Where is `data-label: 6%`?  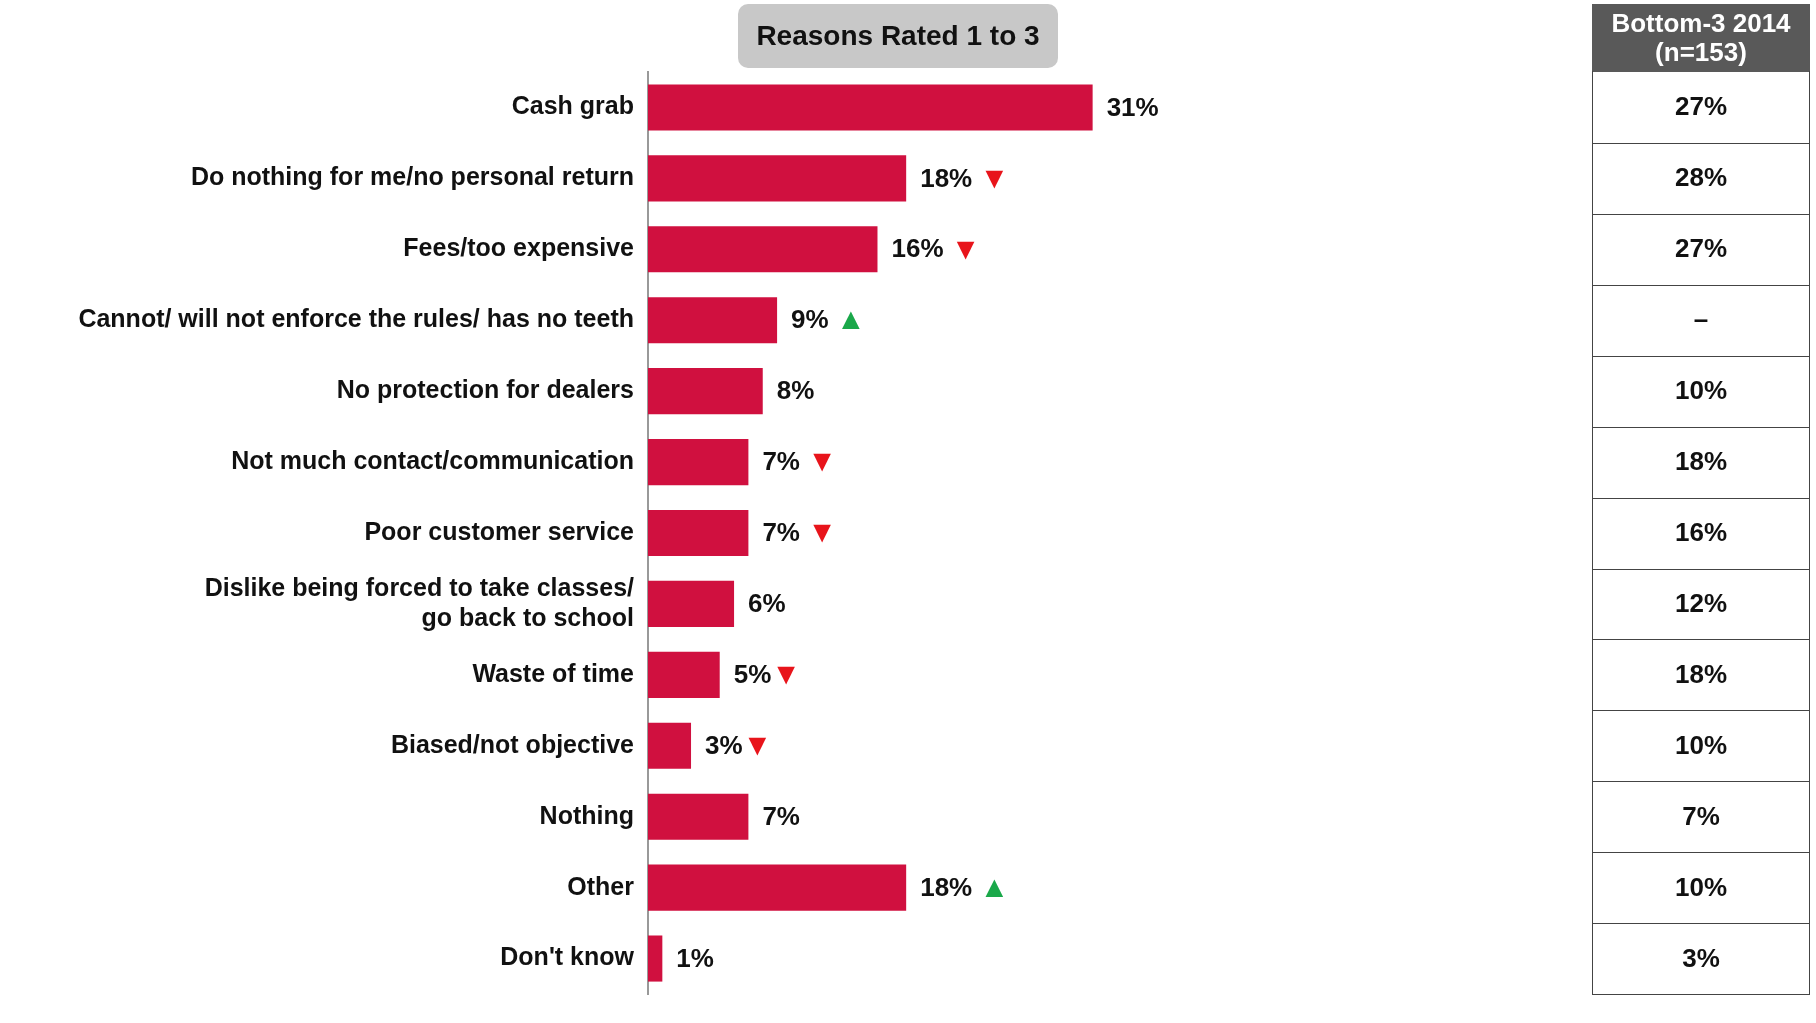 data-label: 6% is located at coordinates (767, 603).